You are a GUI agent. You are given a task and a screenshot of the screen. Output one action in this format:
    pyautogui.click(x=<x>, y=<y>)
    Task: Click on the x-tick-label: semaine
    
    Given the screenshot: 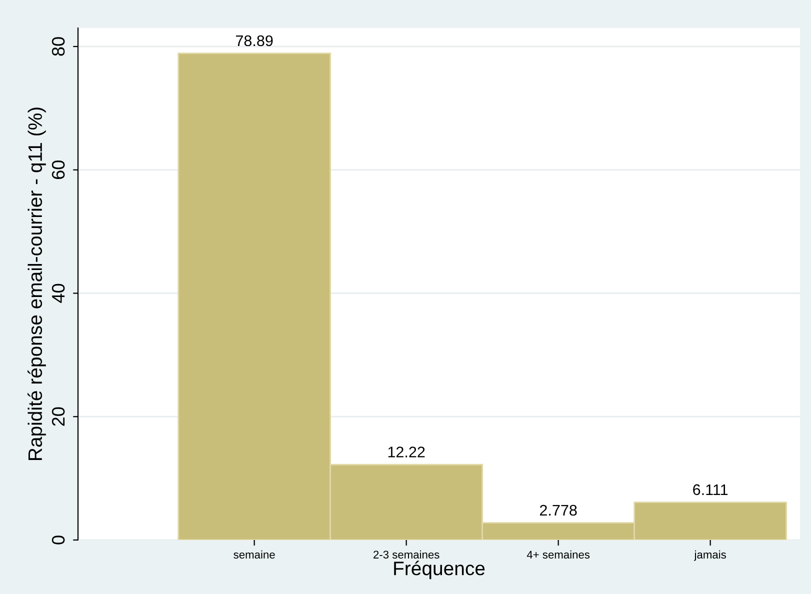 What is the action you would take?
    pyautogui.click(x=254, y=554)
    